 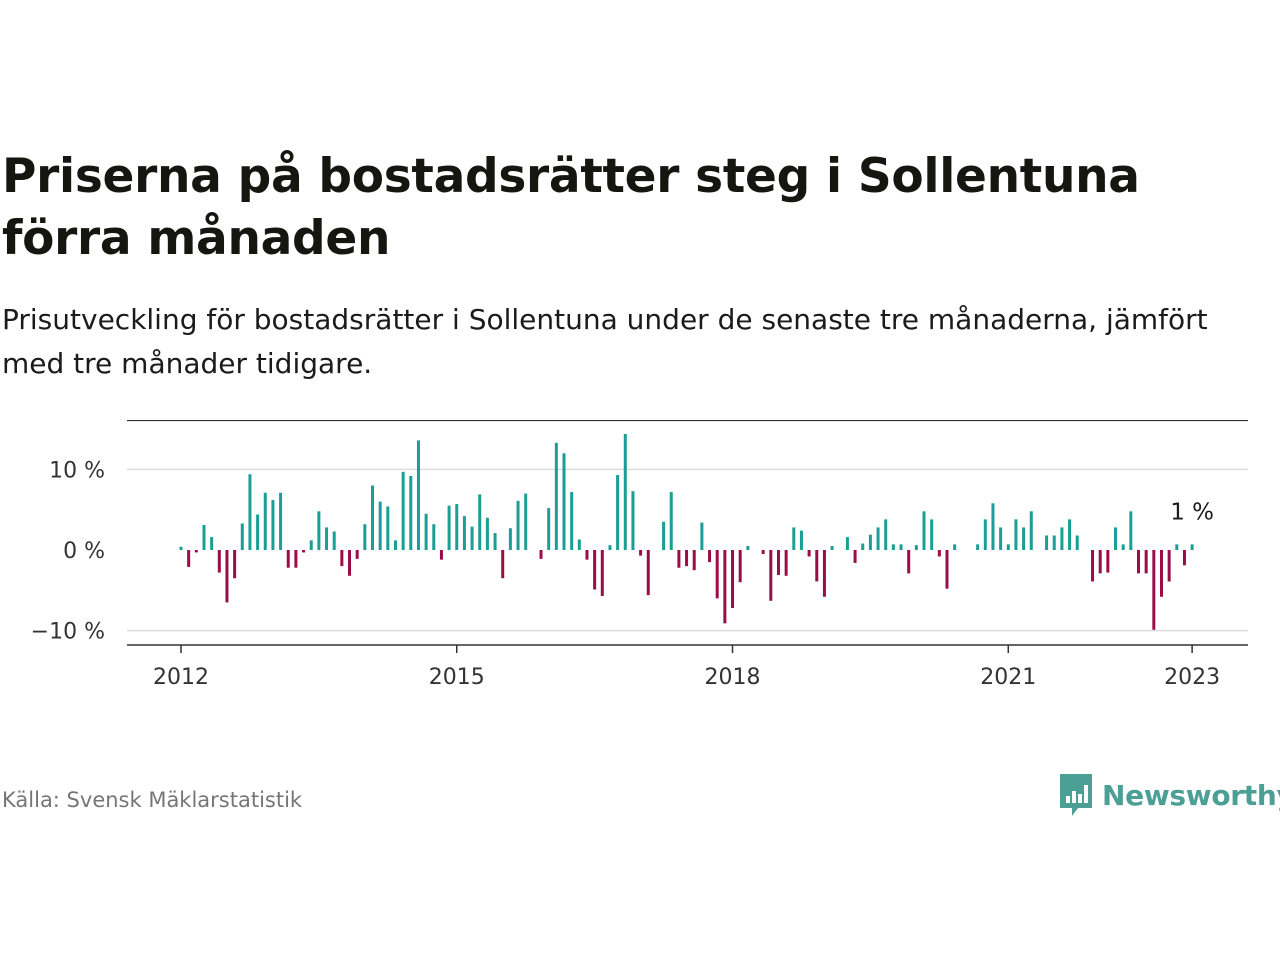 I want to click on gridlines, so click(x=687, y=550).